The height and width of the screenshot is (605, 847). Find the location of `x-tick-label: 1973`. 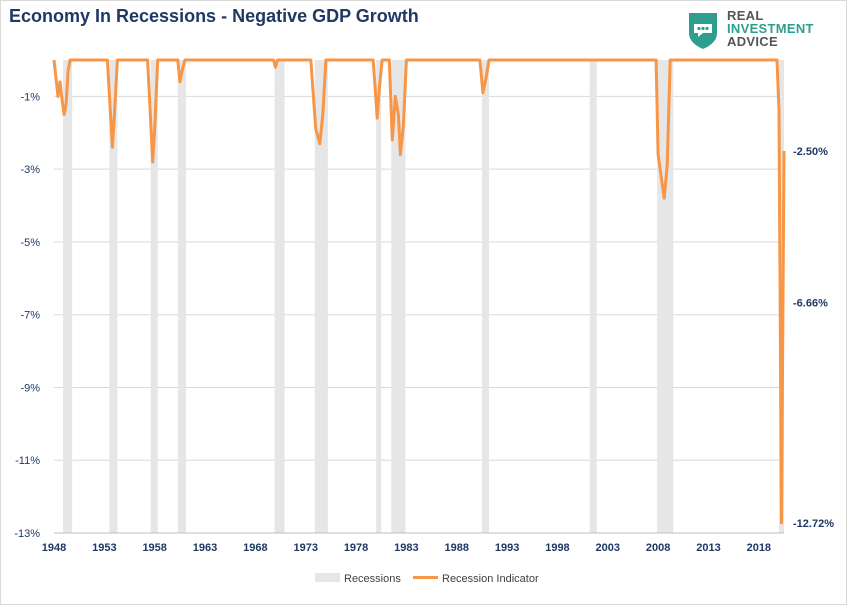

x-tick-label: 1973 is located at coordinates (305, 548).